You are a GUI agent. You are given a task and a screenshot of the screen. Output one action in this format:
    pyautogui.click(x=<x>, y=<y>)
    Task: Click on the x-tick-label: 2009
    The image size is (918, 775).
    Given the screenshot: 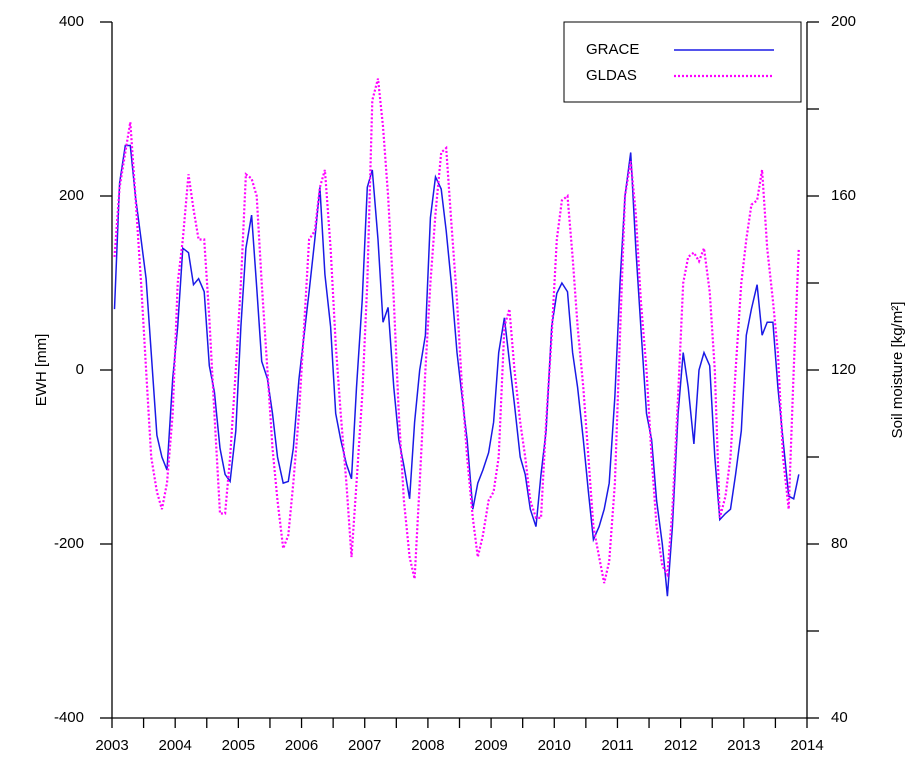 What is the action you would take?
    pyautogui.click(x=490, y=745)
    